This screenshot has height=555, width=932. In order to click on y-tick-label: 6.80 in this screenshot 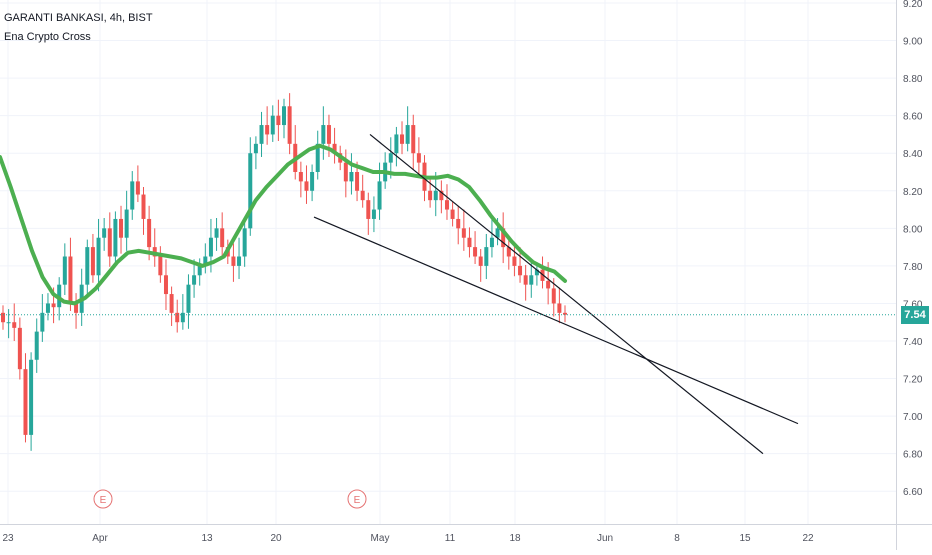, I will do `click(913, 455)`.